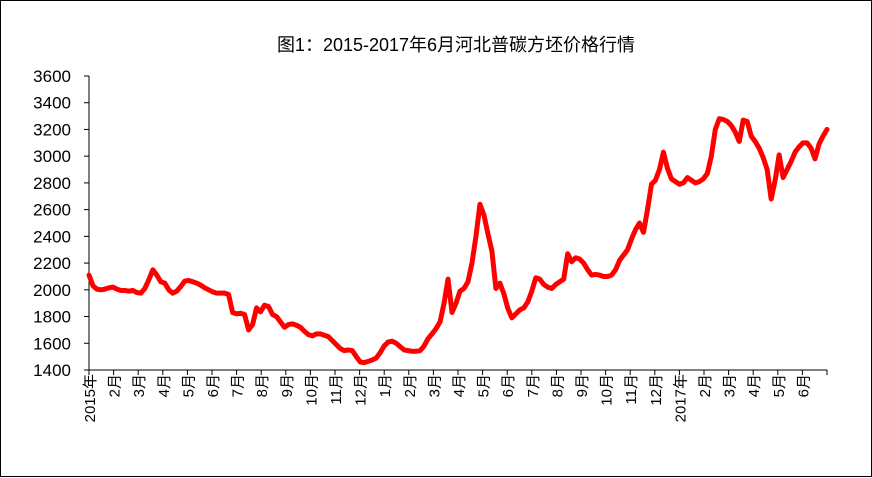 This screenshot has width=872, height=478. Describe the element at coordinates (52, 76) in the screenshot. I see `y-tick-label: 3600` at that location.